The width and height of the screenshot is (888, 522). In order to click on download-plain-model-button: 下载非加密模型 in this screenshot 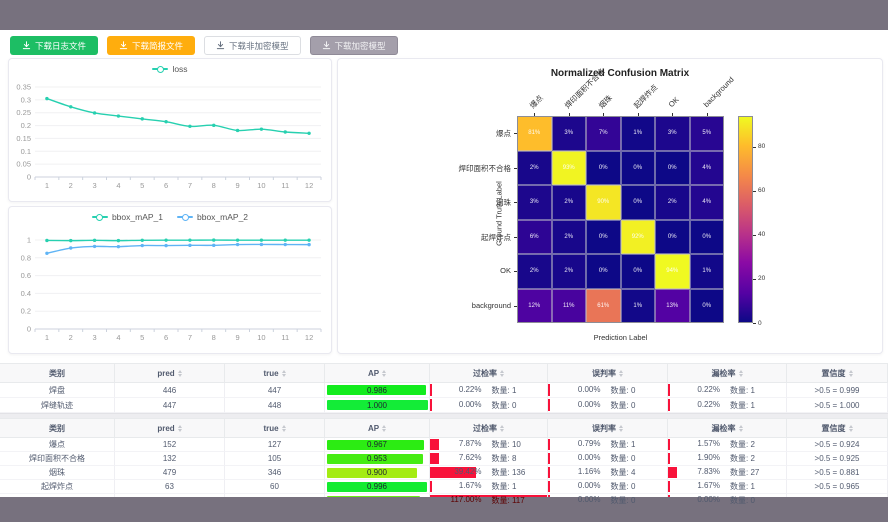, I will do `click(252, 45)`.